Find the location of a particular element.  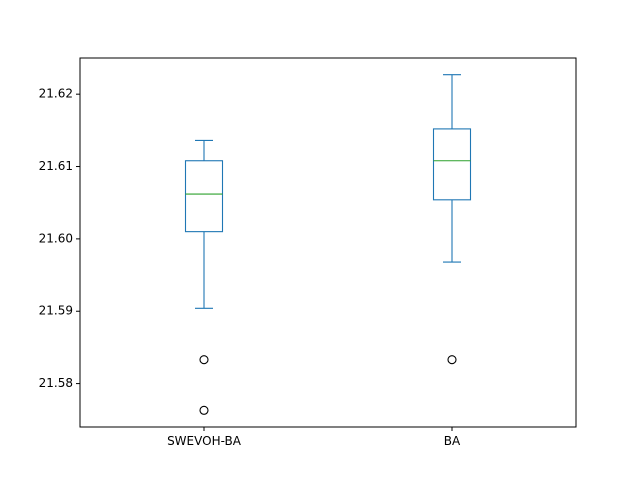

x-tick-label: BA is located at coordinates (452, 441).